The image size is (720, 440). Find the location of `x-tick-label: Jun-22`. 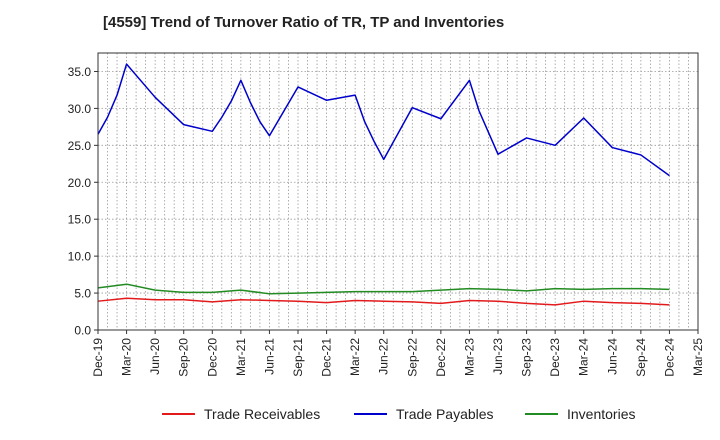

x-tick-label: Jun-22 is located at coordinates (384, 356).